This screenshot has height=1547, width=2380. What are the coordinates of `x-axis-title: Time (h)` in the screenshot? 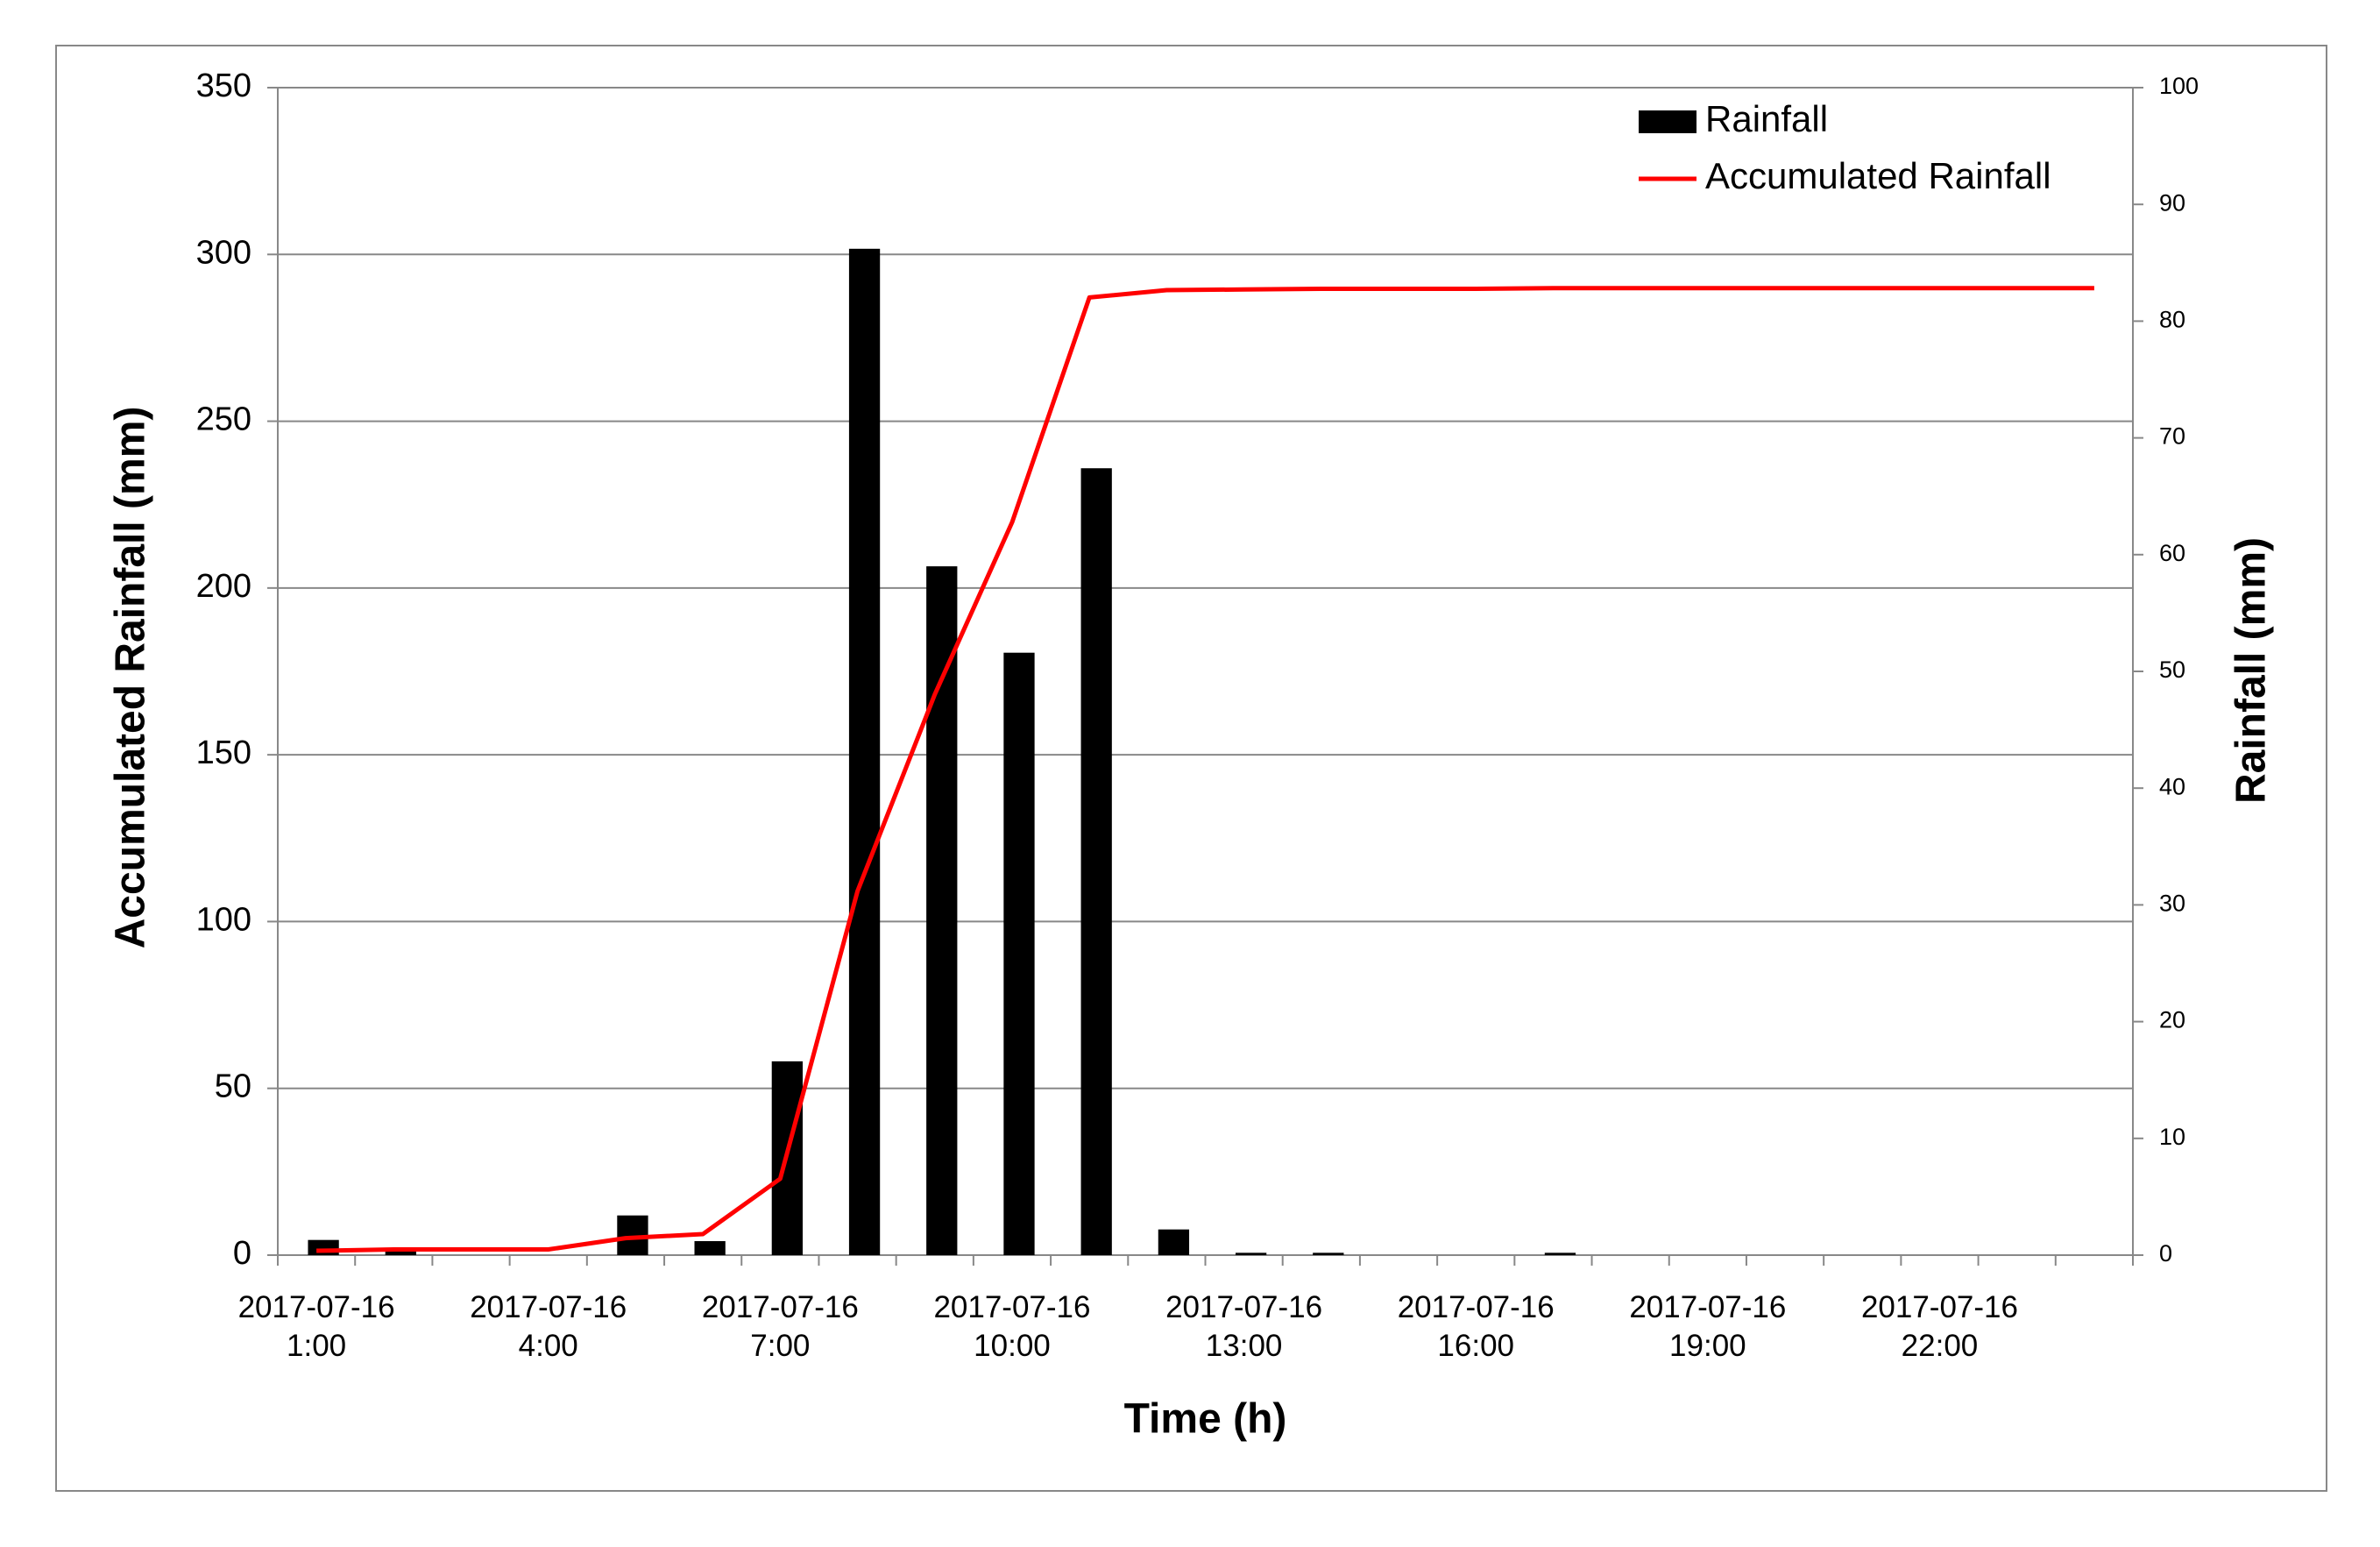 It's located at (1205, 1419).